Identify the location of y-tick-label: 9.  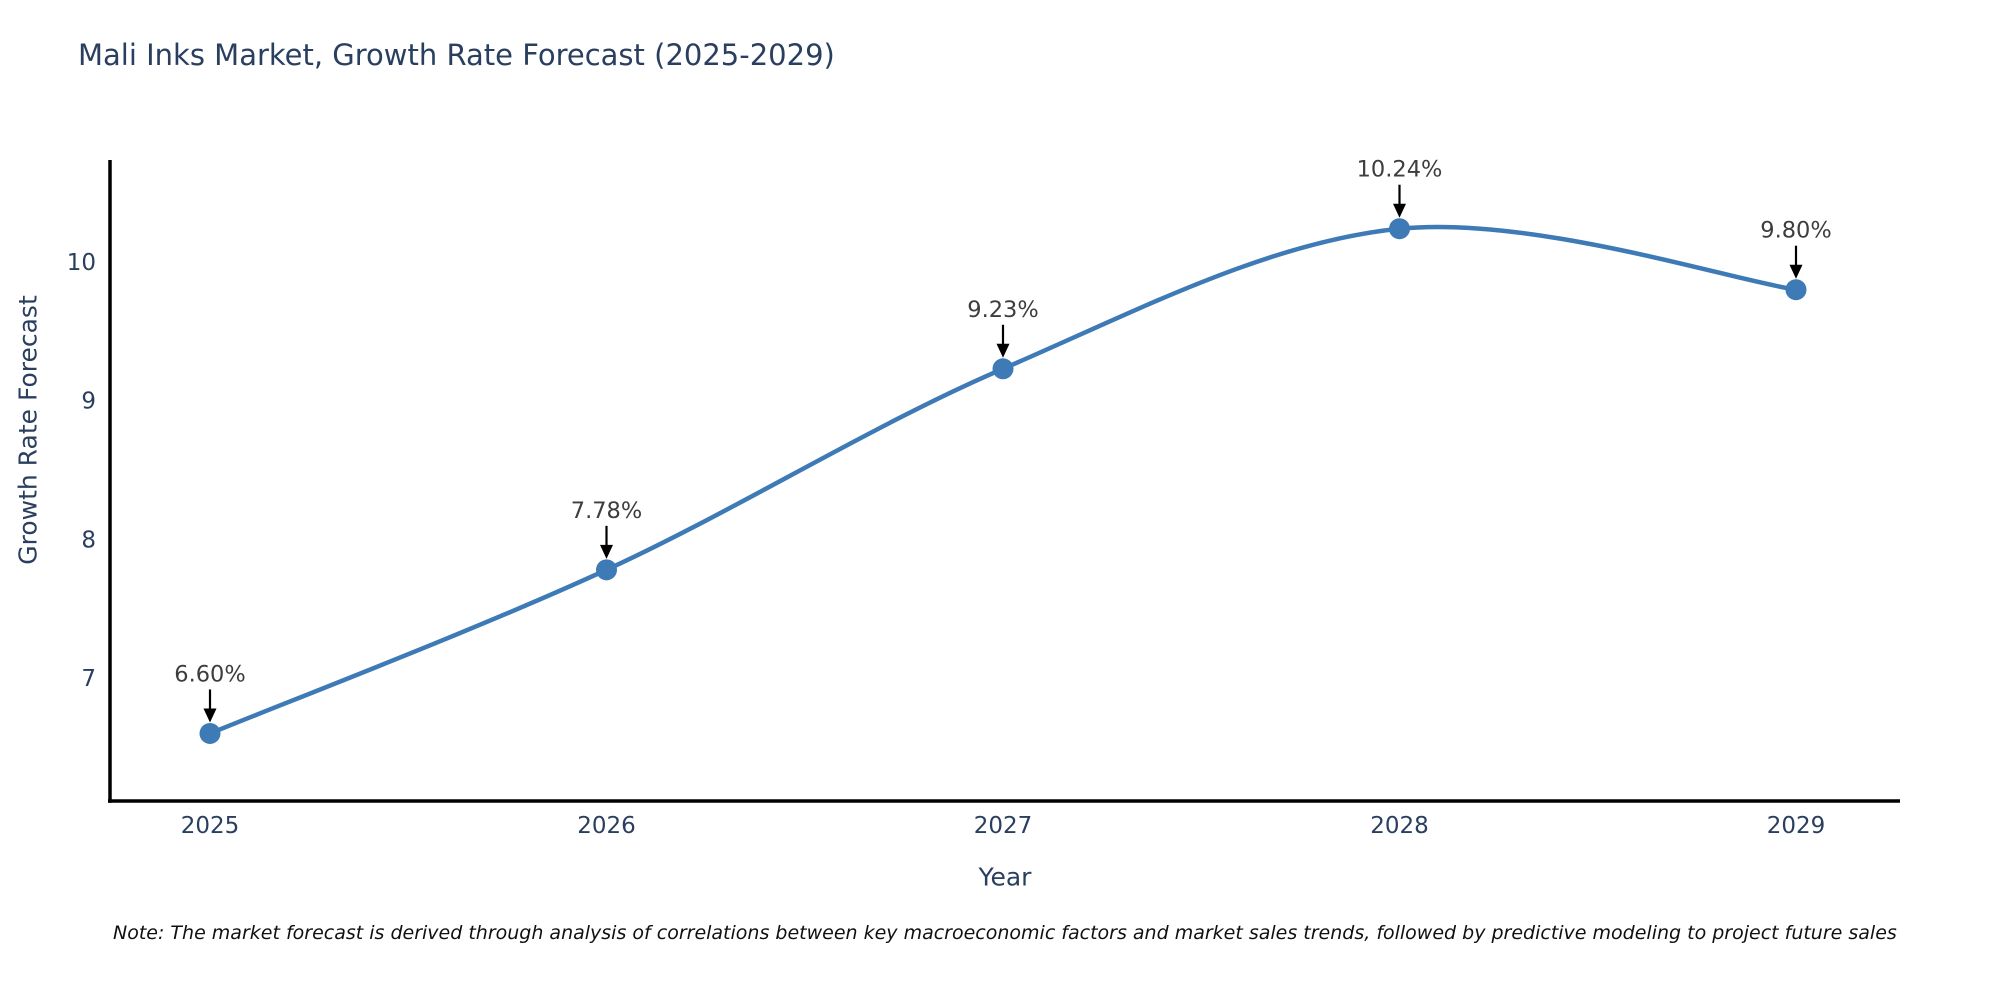
(88, 402).